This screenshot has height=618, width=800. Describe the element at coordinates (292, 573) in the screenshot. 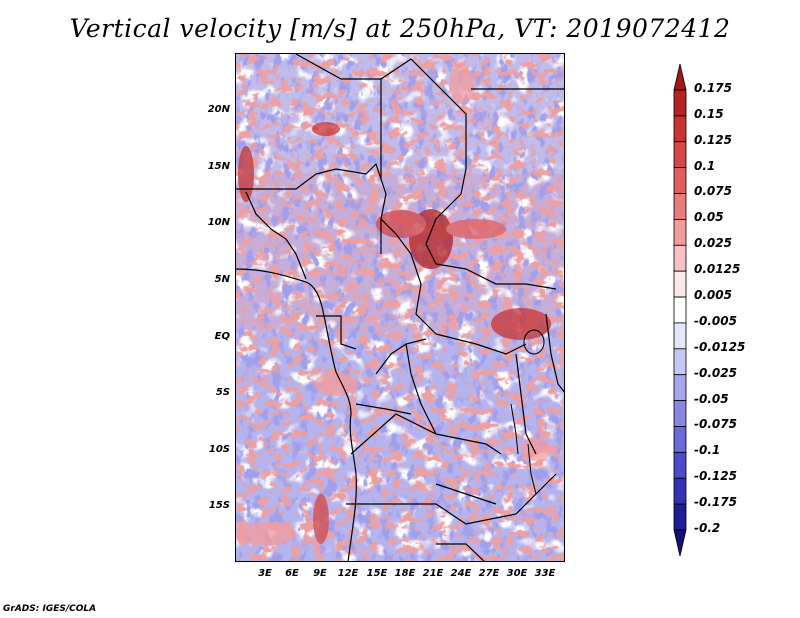

I see `lon-label-6e: 6E` at that location.